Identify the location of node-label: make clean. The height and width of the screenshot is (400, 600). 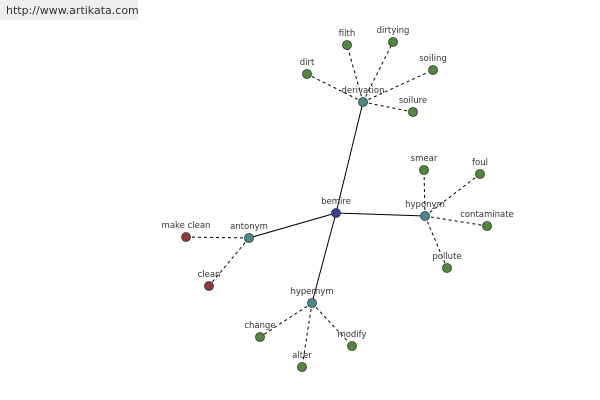
(186, 226).